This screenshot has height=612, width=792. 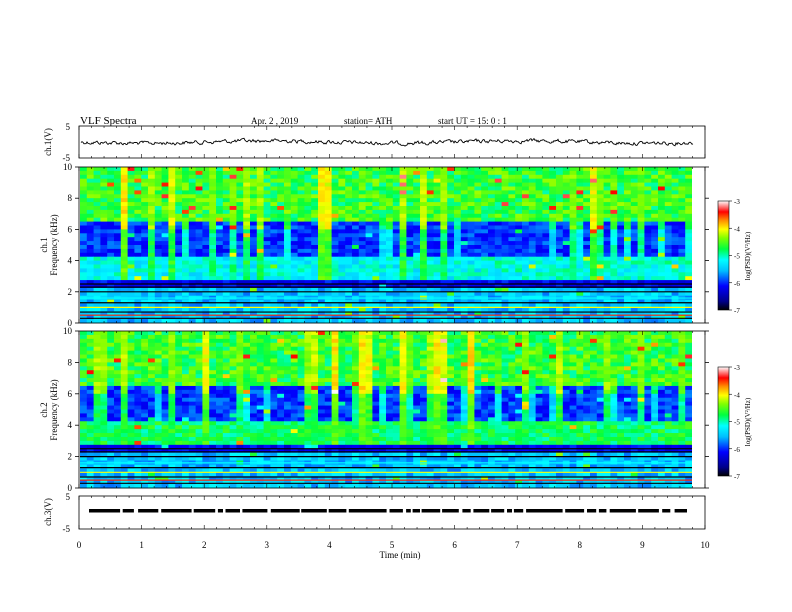 I want to click on time-xtick-0: 0, so click(x=79, y=545).